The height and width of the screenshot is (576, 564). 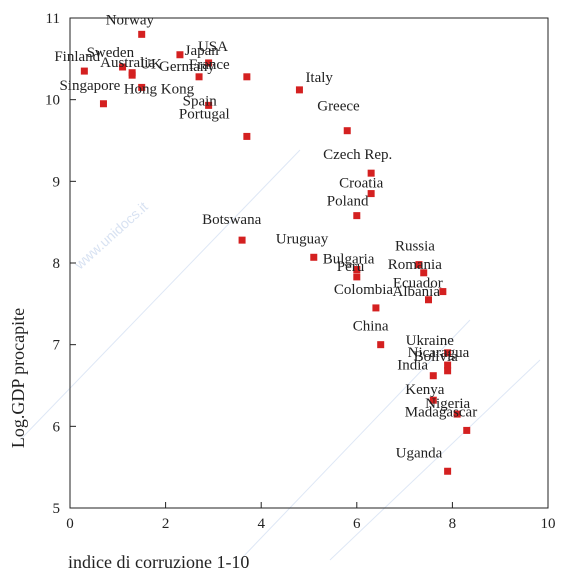 What do you see at coordinates (57, 264) in the screenshot?
I see `y-tick-label: 8` at bounding box center [57, 264].